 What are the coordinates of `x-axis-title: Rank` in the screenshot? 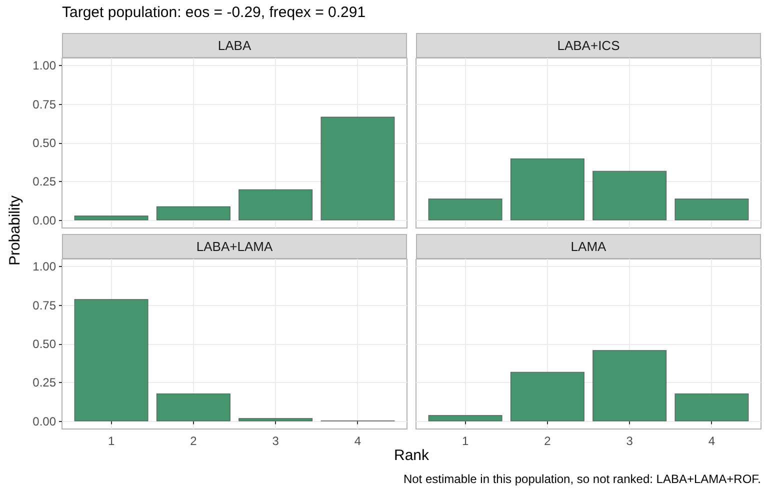 It's located at (411, 455).